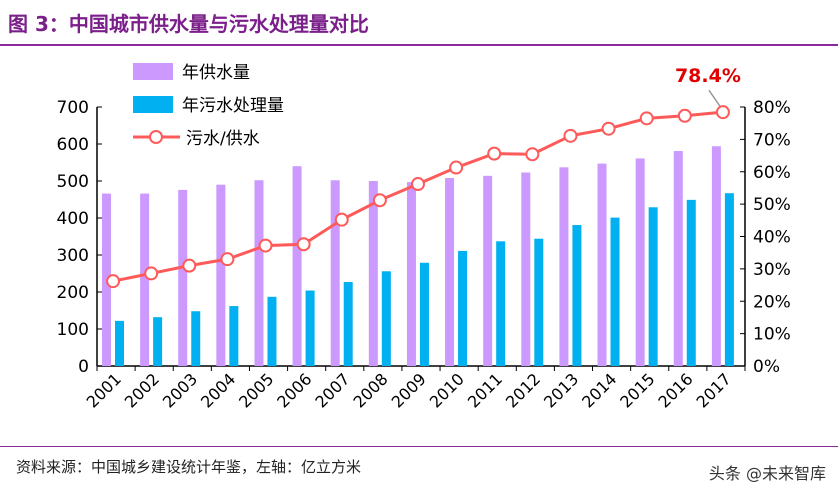 The width and height of the screenshot is (838, 498). I want to click on legend-label-sewage: 年污水处理量, so click(233, 106).